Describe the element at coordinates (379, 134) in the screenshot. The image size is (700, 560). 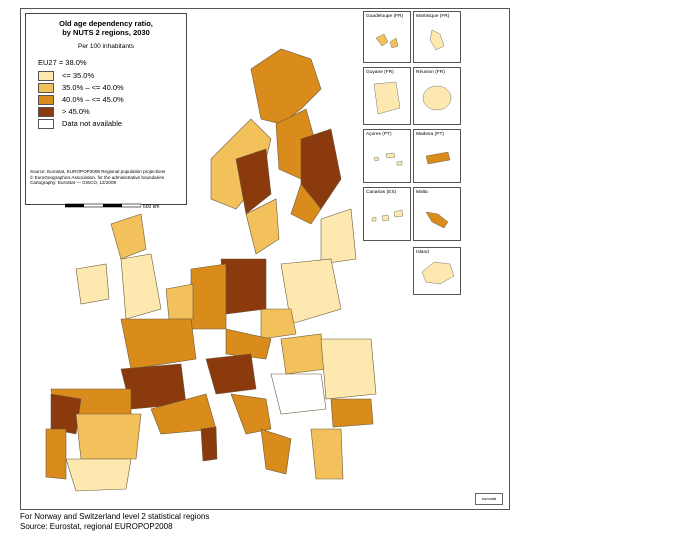
I see `inset-label-acores: Açores (PT)` at that location.